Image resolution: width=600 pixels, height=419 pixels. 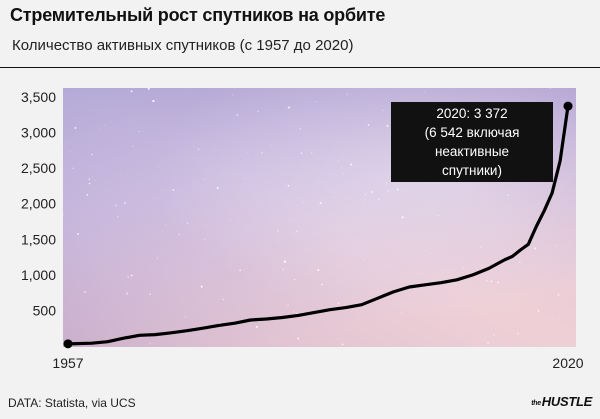 What do you see at coordinates (472, 151) in the screenshot?
I see `annotation-line-3: неактивные` at bounding box center [472, 151].